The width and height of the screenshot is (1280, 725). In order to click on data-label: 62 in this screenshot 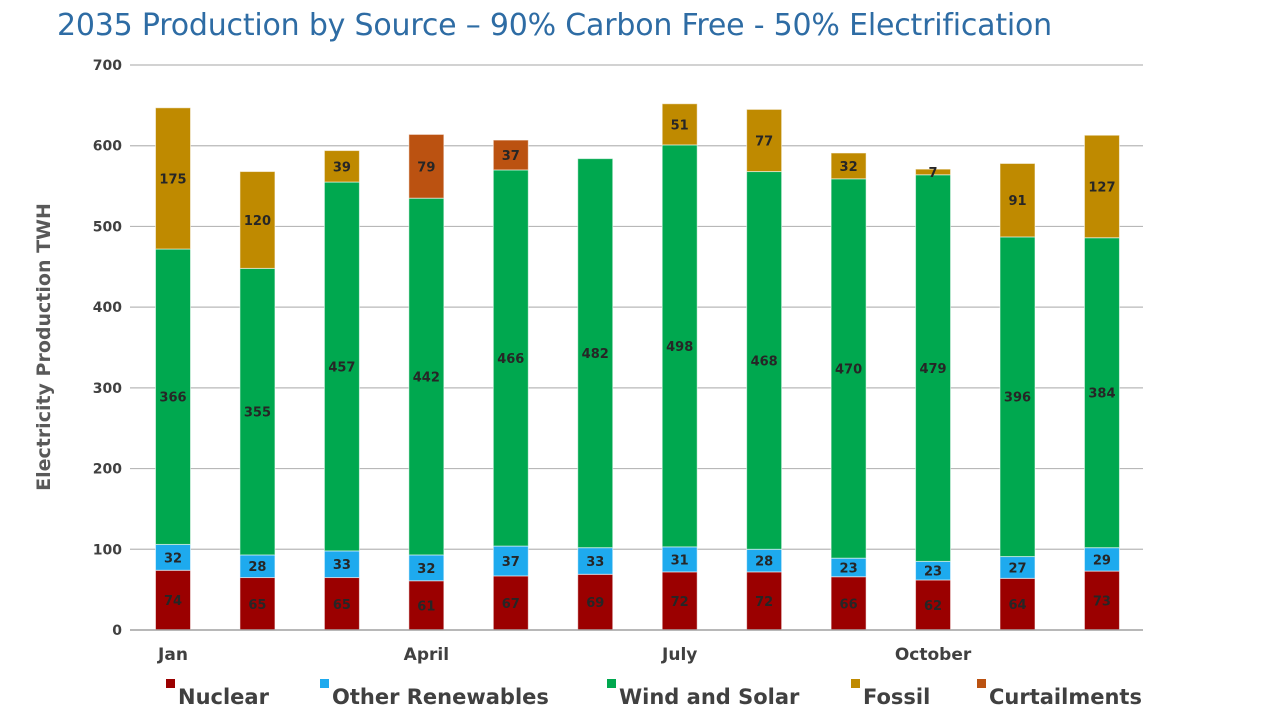, I will do `click(933, 606)`.